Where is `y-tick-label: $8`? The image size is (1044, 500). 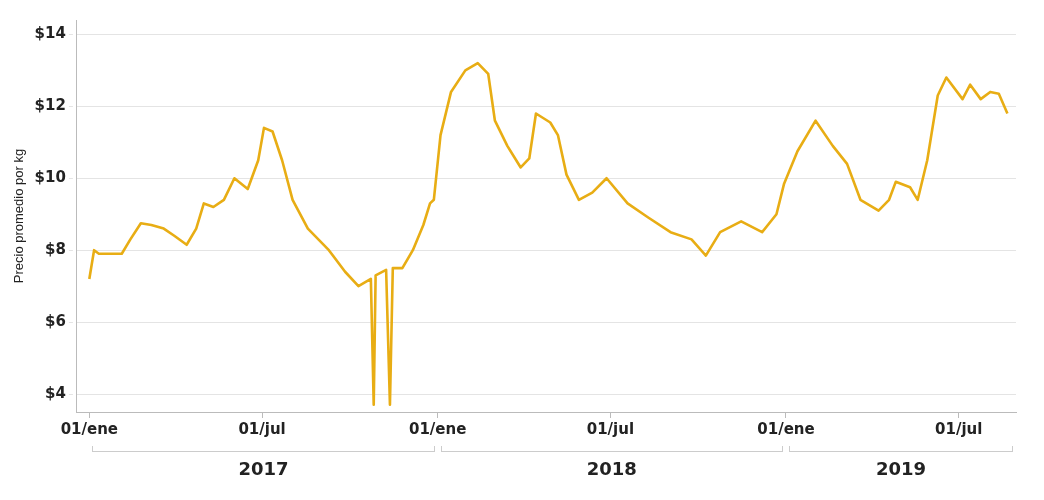 y-tick-label: $8 is located at coordinates (55, 249).